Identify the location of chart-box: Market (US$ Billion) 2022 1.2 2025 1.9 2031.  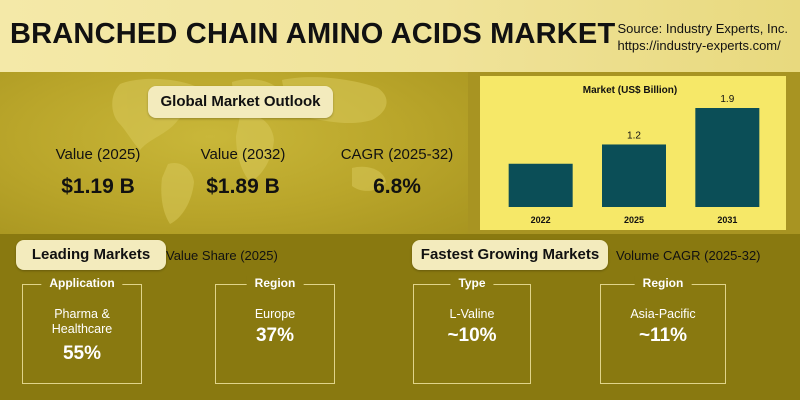
(633, 153).